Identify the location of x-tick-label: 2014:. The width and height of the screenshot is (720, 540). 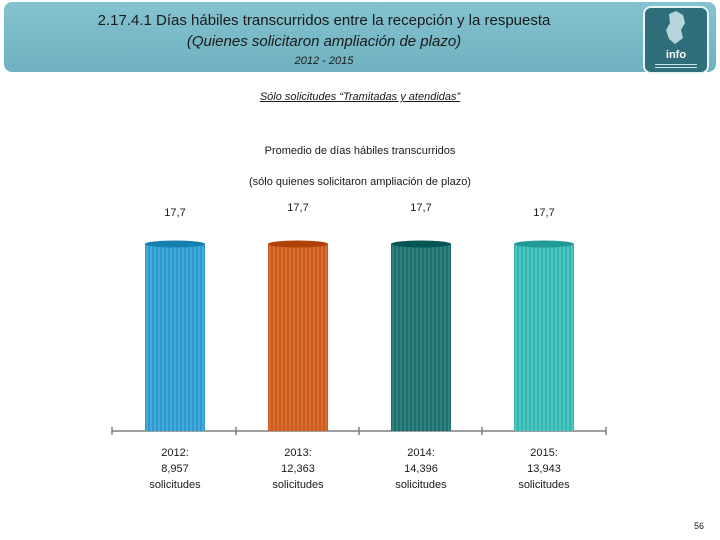
(421, 453).